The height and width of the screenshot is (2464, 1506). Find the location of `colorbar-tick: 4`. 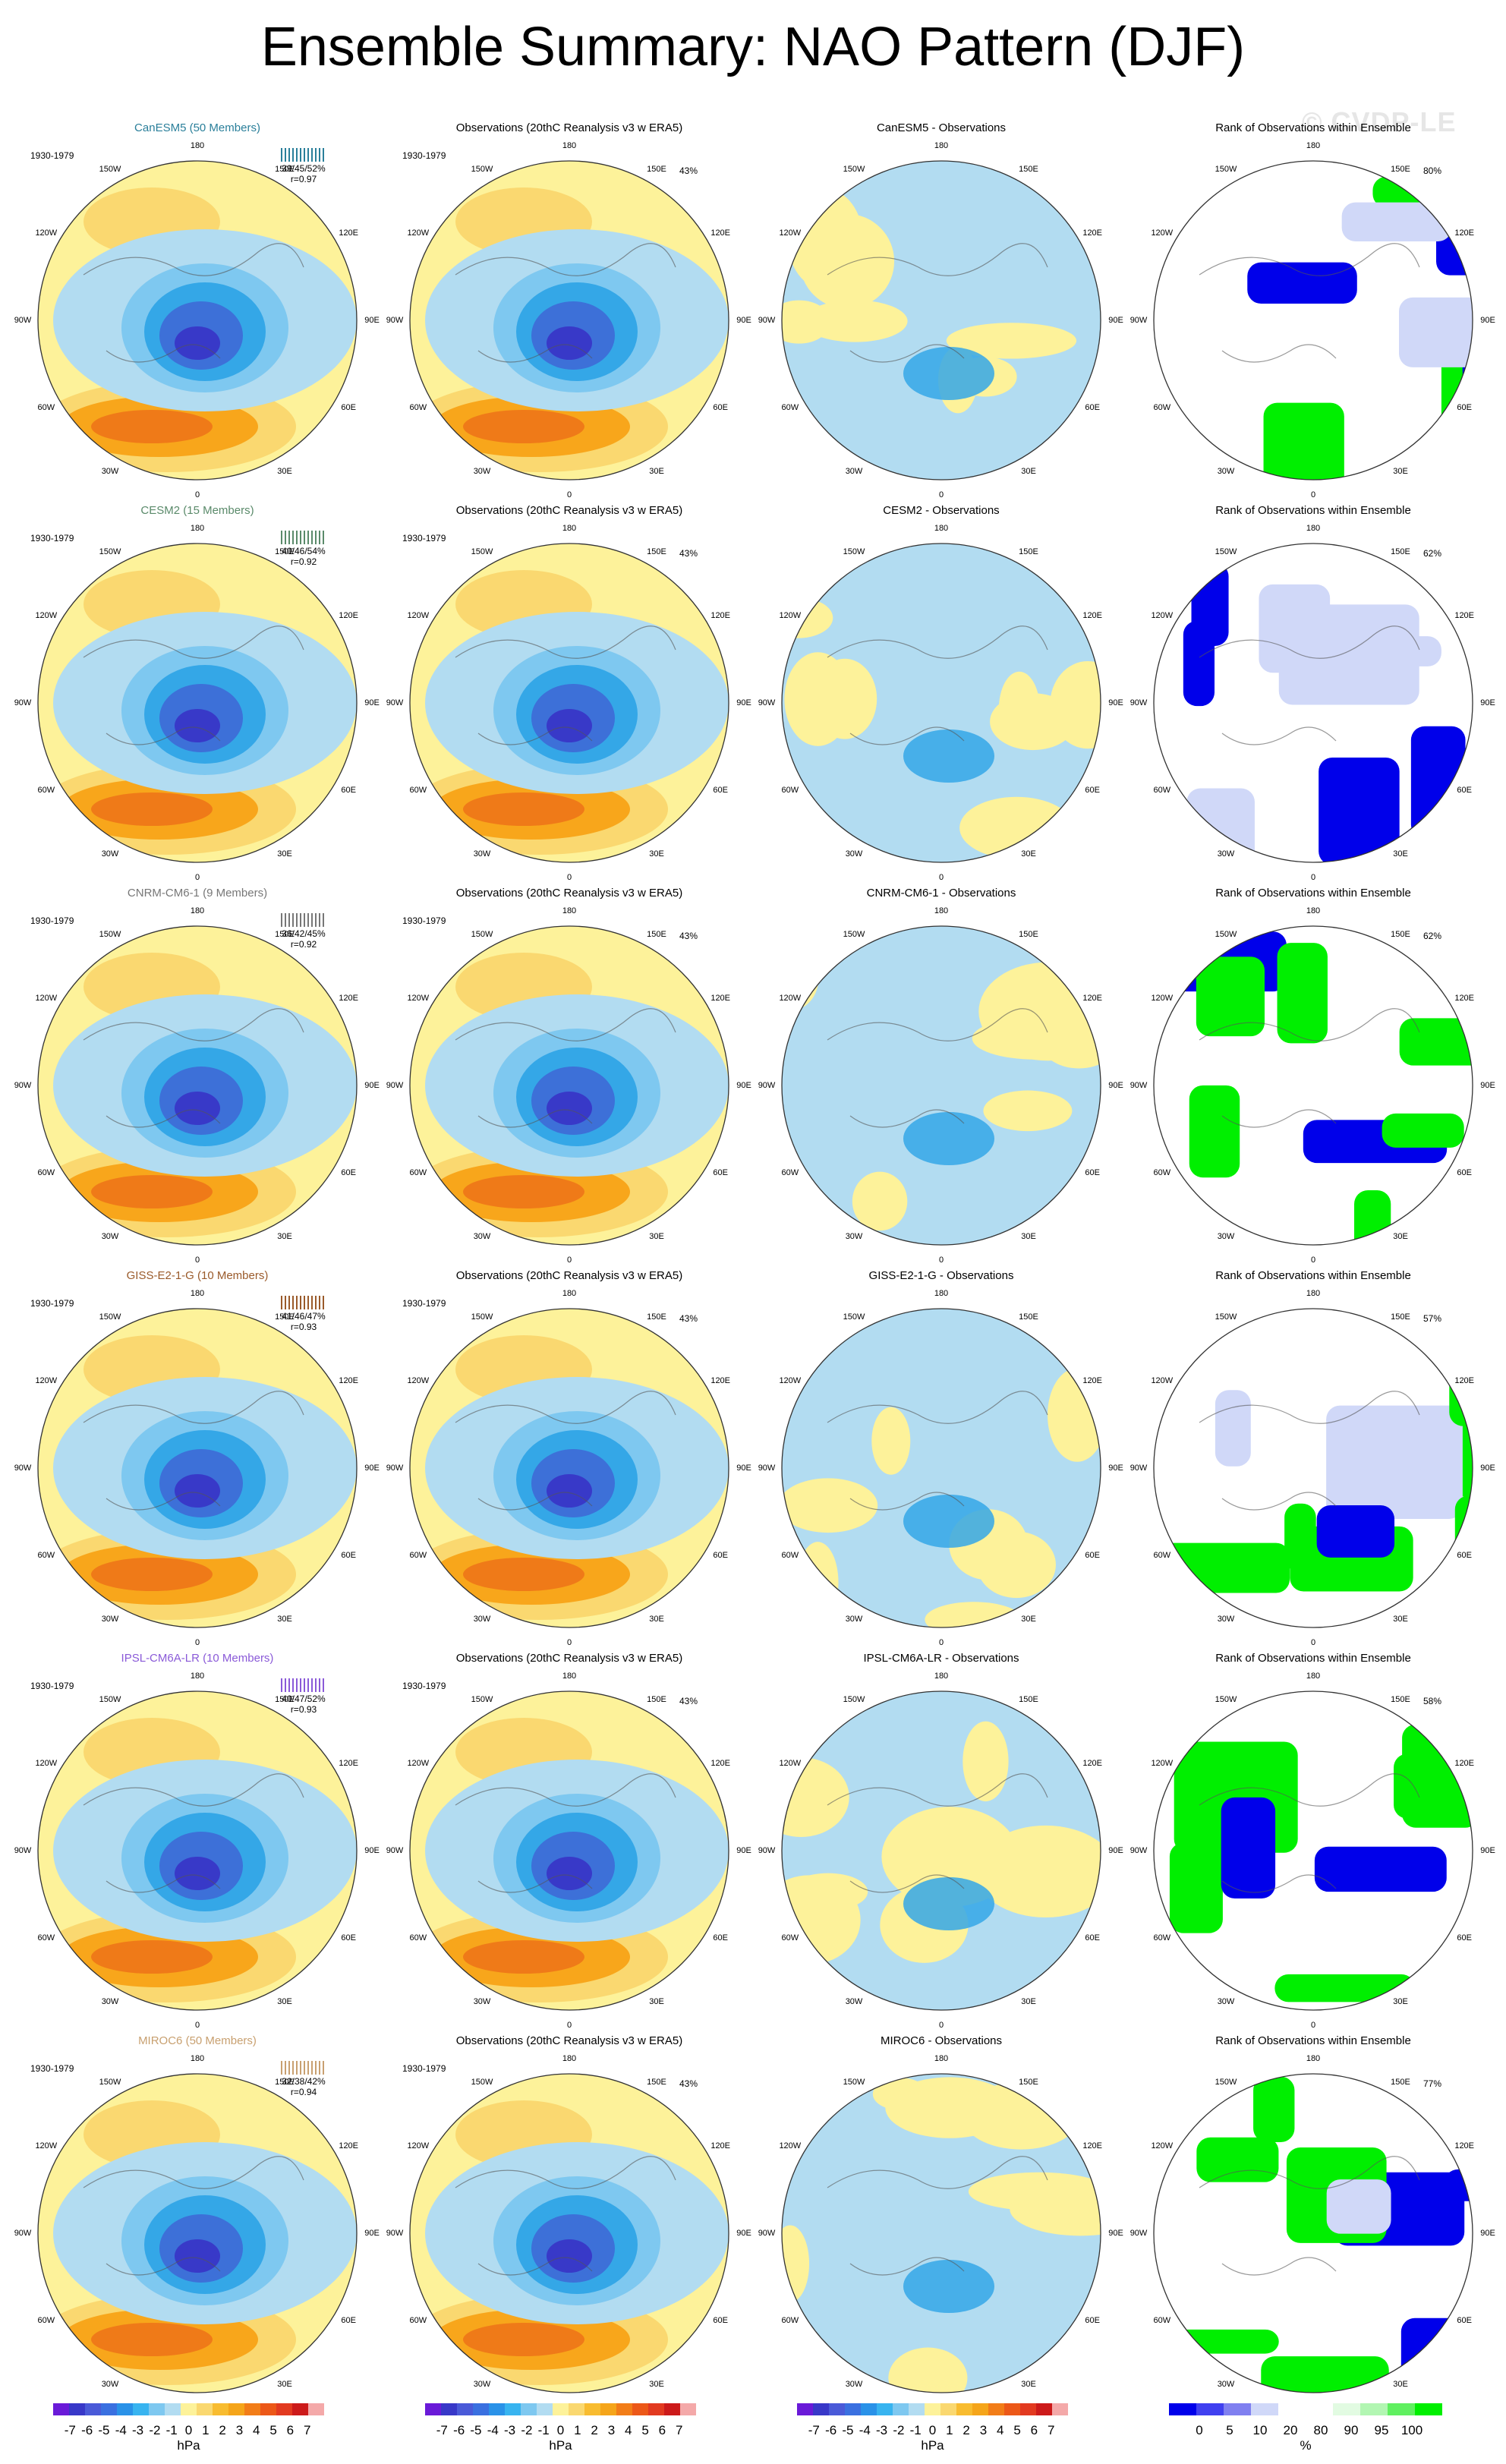

colorbar-tick: 4 is located at coordinates (1000, 2430).